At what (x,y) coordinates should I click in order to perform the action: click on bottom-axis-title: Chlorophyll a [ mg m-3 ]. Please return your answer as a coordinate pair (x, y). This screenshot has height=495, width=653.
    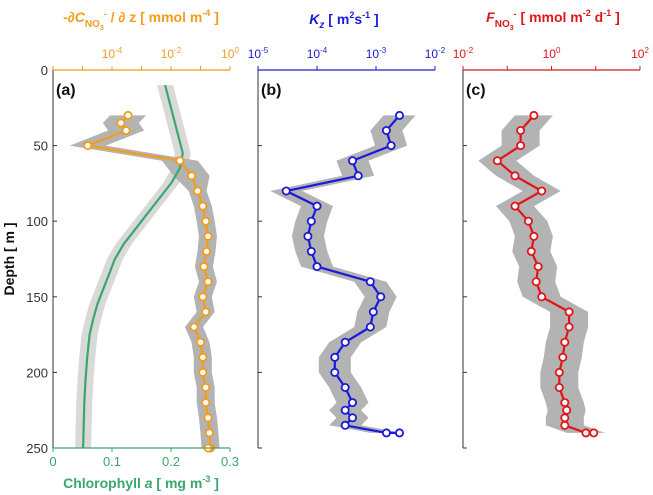
    Looking at the image, I should click on (141, 482).